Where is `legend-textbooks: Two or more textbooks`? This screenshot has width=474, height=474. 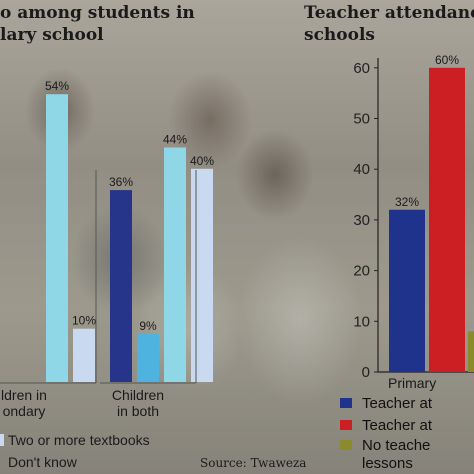
legend-textbooks: Two or more textbooks is located at coordinates (79, 440).